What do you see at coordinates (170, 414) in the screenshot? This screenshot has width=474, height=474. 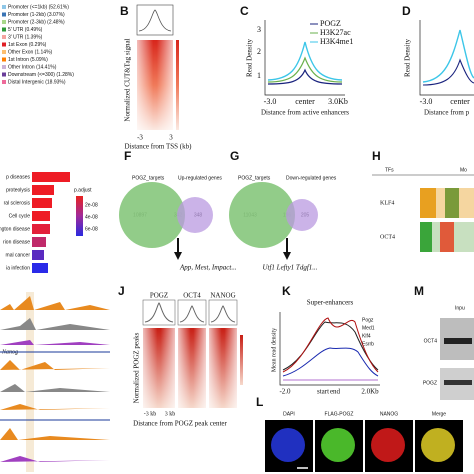 I see `tick-label: 3 kb` at bounding box center [170, 414].